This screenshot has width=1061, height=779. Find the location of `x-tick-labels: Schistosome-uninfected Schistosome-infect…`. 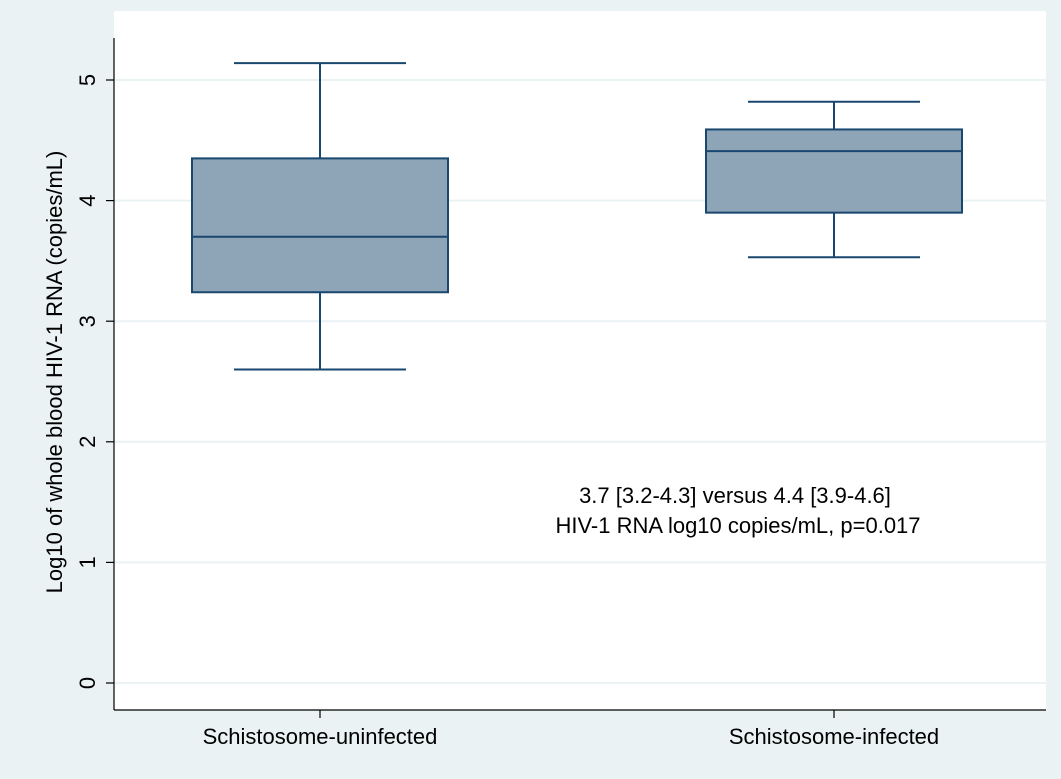

x-tick-labels: Schistosome-uninfected Schistosome-infect… is located at coordinates (571, 729).